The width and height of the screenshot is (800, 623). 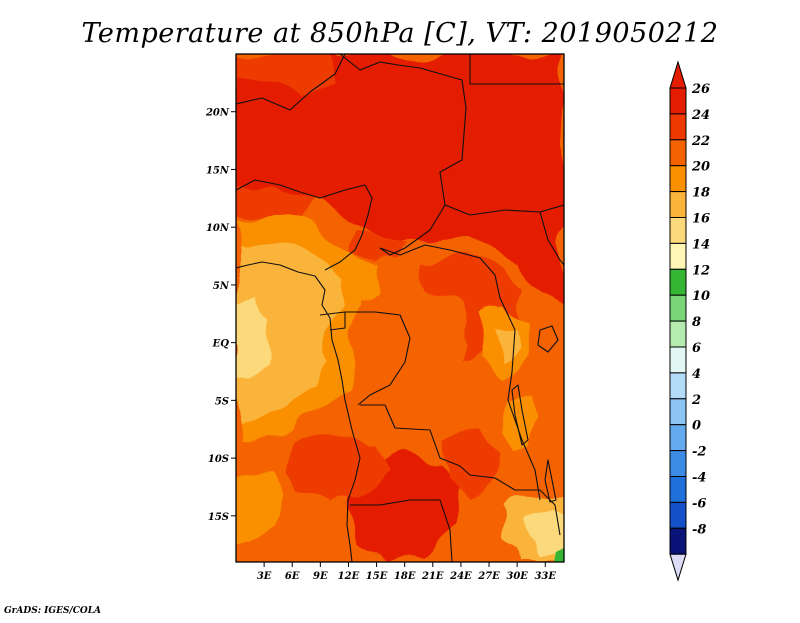 What do you see at coordinates (516, 69) in the screenshot?
I see `border-libya-egypt-sudan` at bounding box center [516, 69].